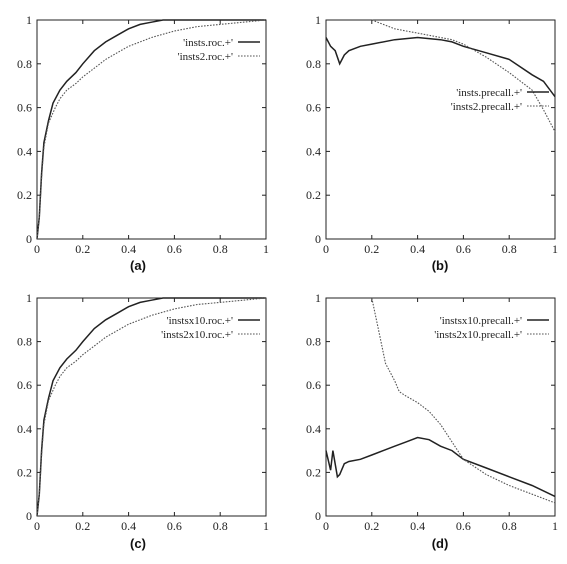 This screenshot has height=564, width=567. I want to click on legend-label: 'instsx10.roc.+', so click(200, 321).